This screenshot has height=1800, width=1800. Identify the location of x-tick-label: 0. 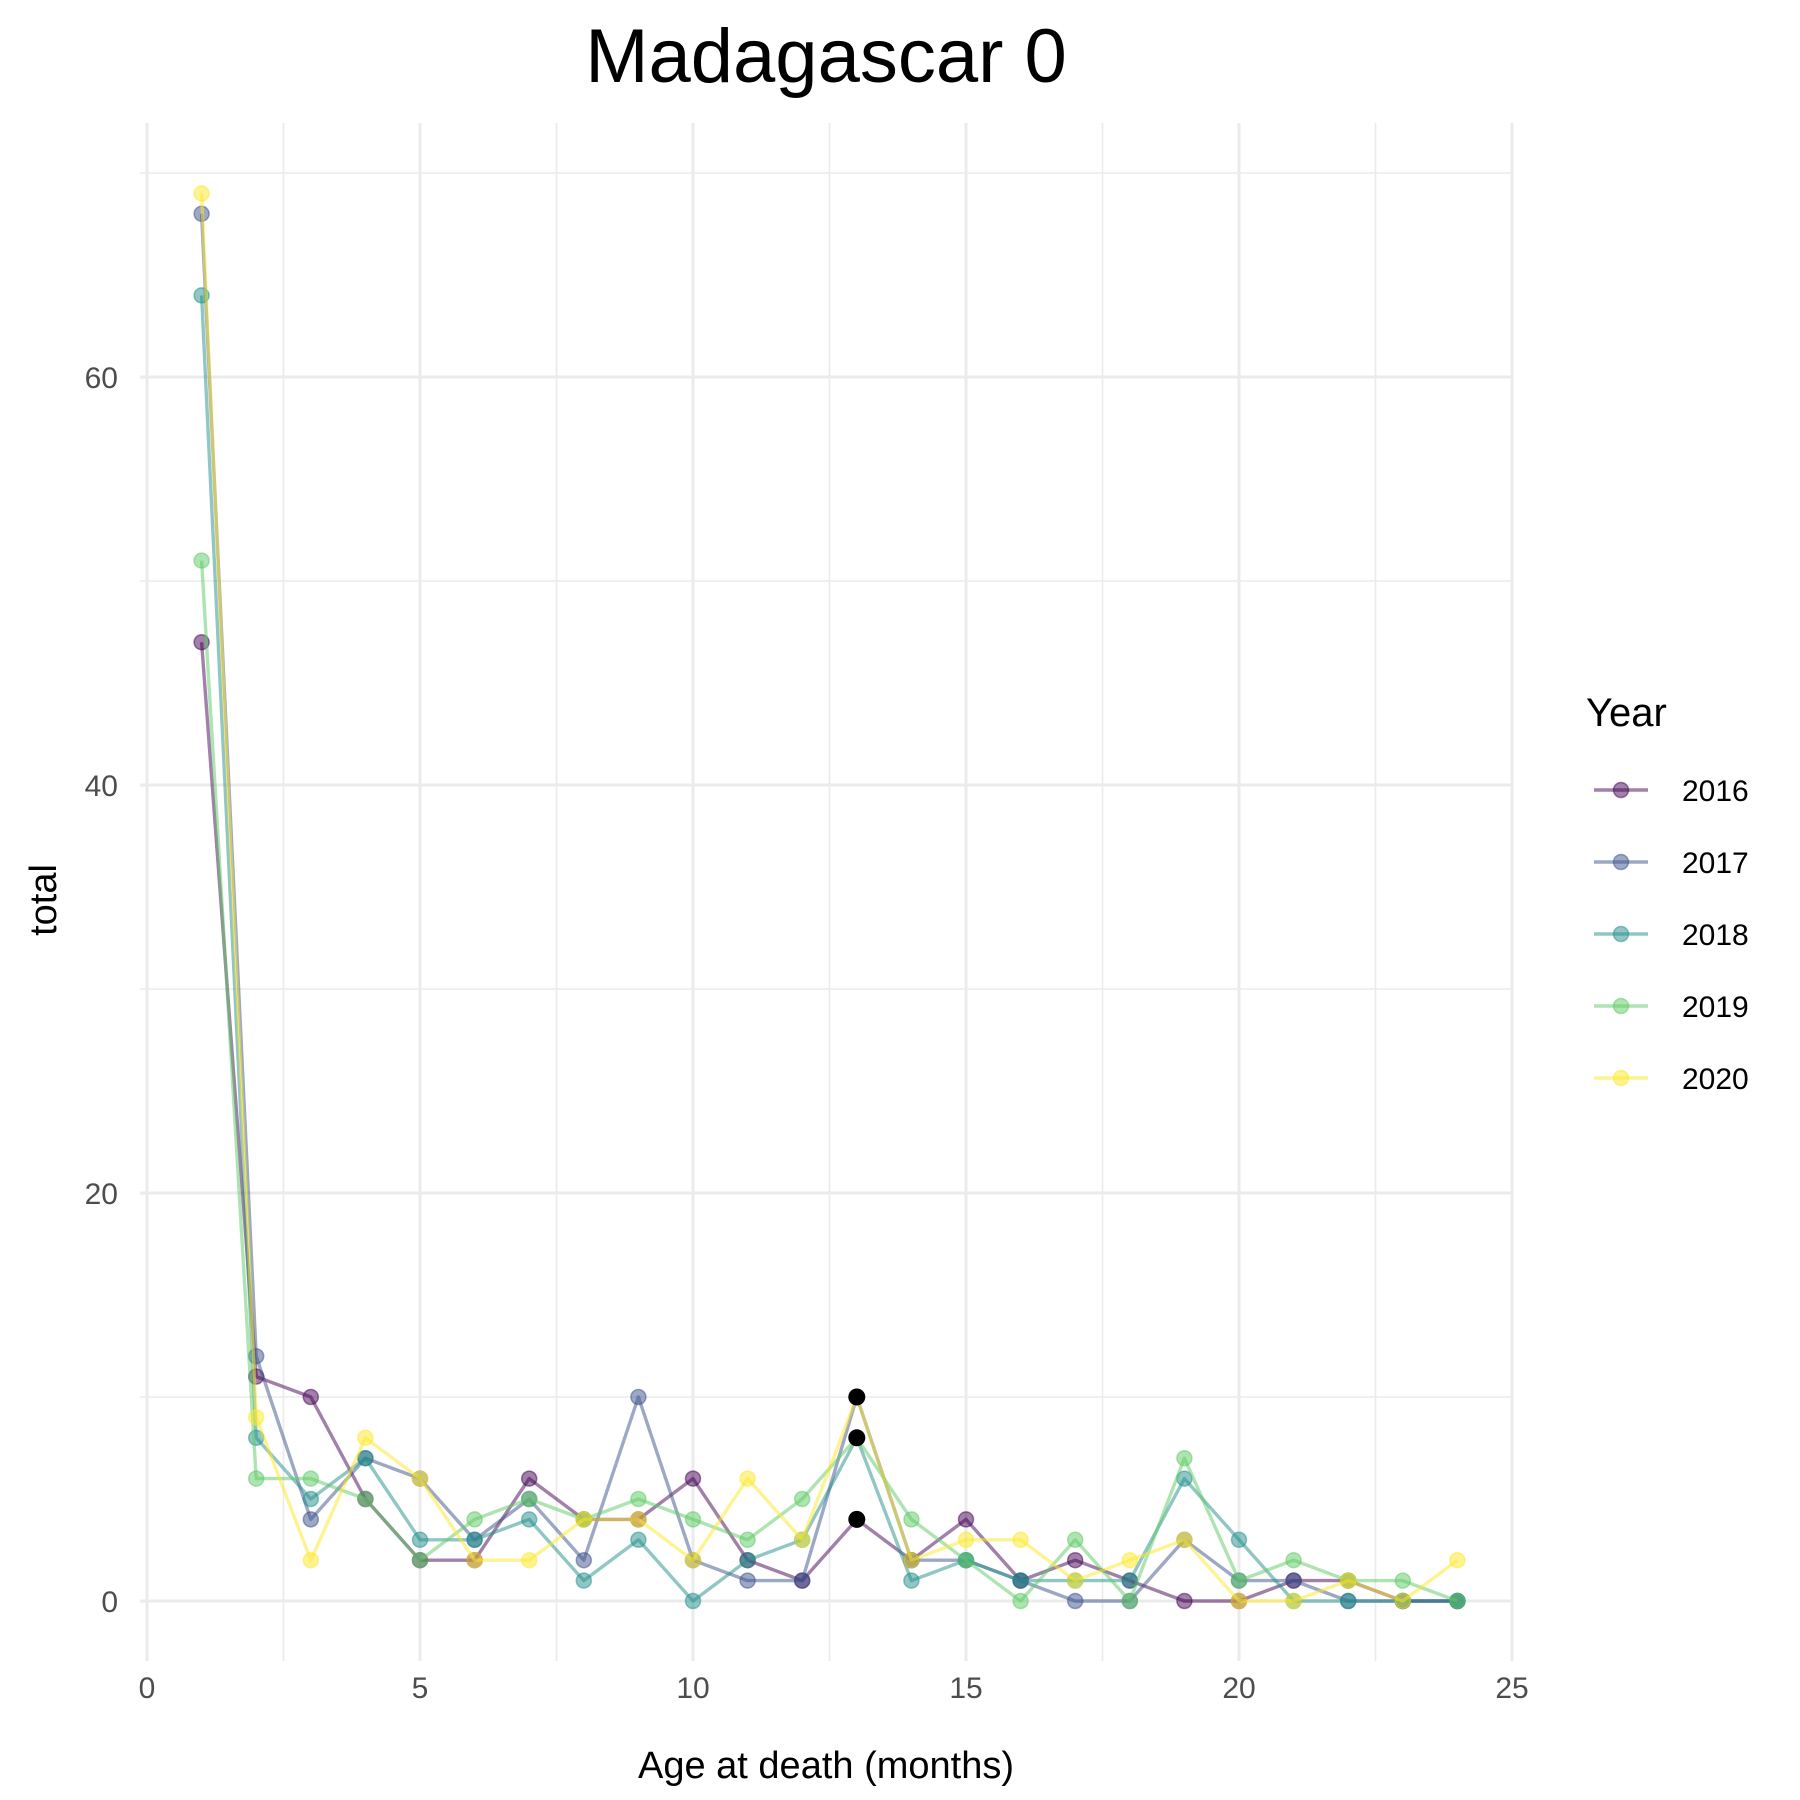
(147, 1688).